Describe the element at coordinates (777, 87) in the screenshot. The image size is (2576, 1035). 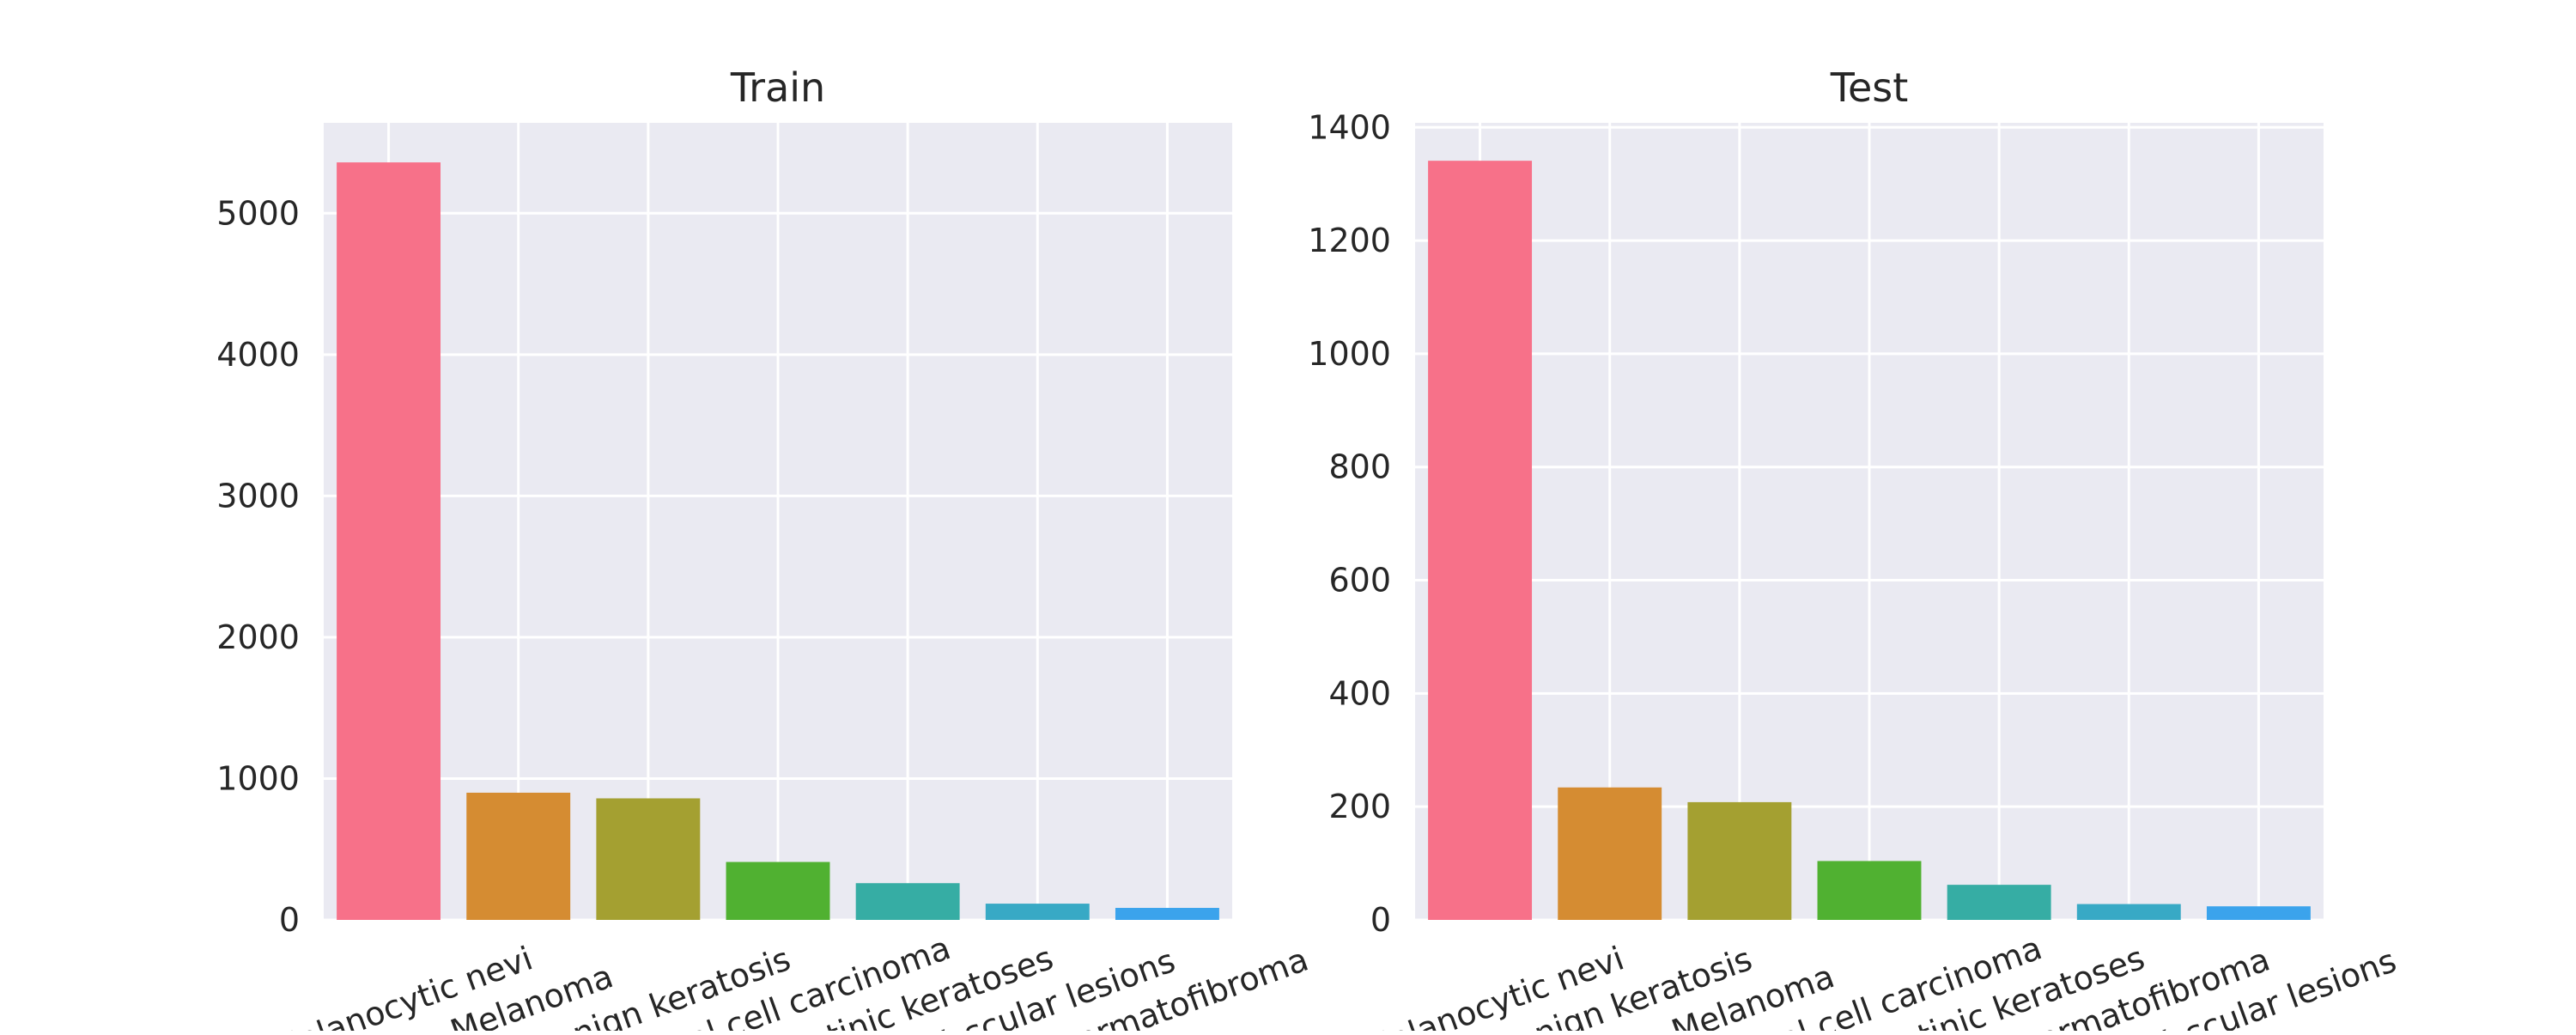
I see `chart-title: Train` at that location.